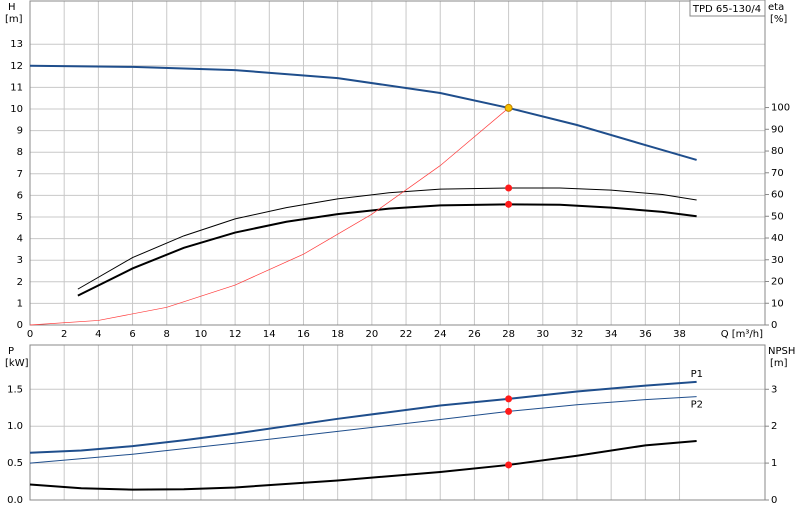 This screenshot has height=520, width=800. Describe the element at coordinates (611, 334) in the screenshot. I see `x-tick-label: 34` at that location.